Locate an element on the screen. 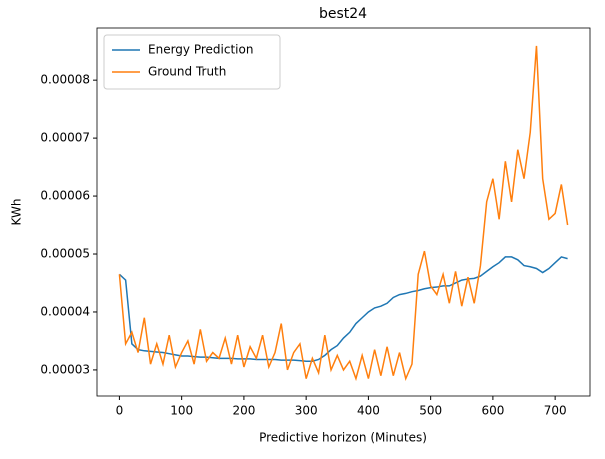  legend-label: Energy Prediction is located at coordinates (200, 50).